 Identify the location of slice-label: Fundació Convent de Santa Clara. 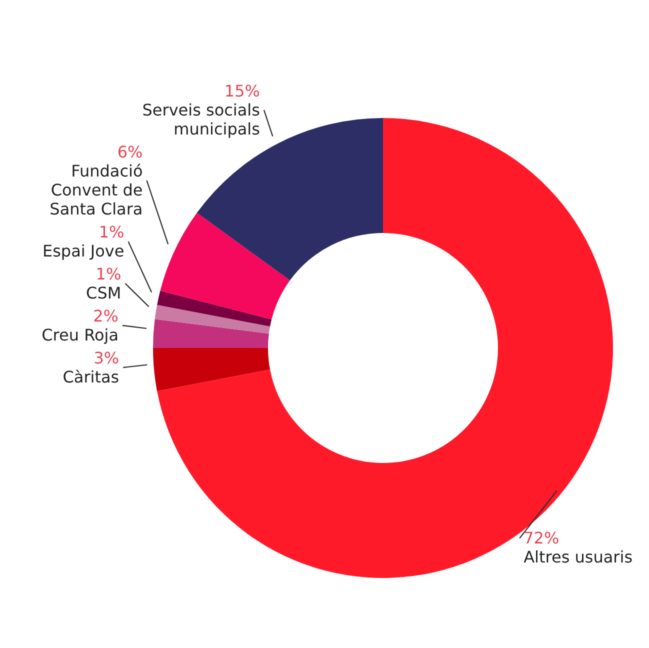
(96, 189).